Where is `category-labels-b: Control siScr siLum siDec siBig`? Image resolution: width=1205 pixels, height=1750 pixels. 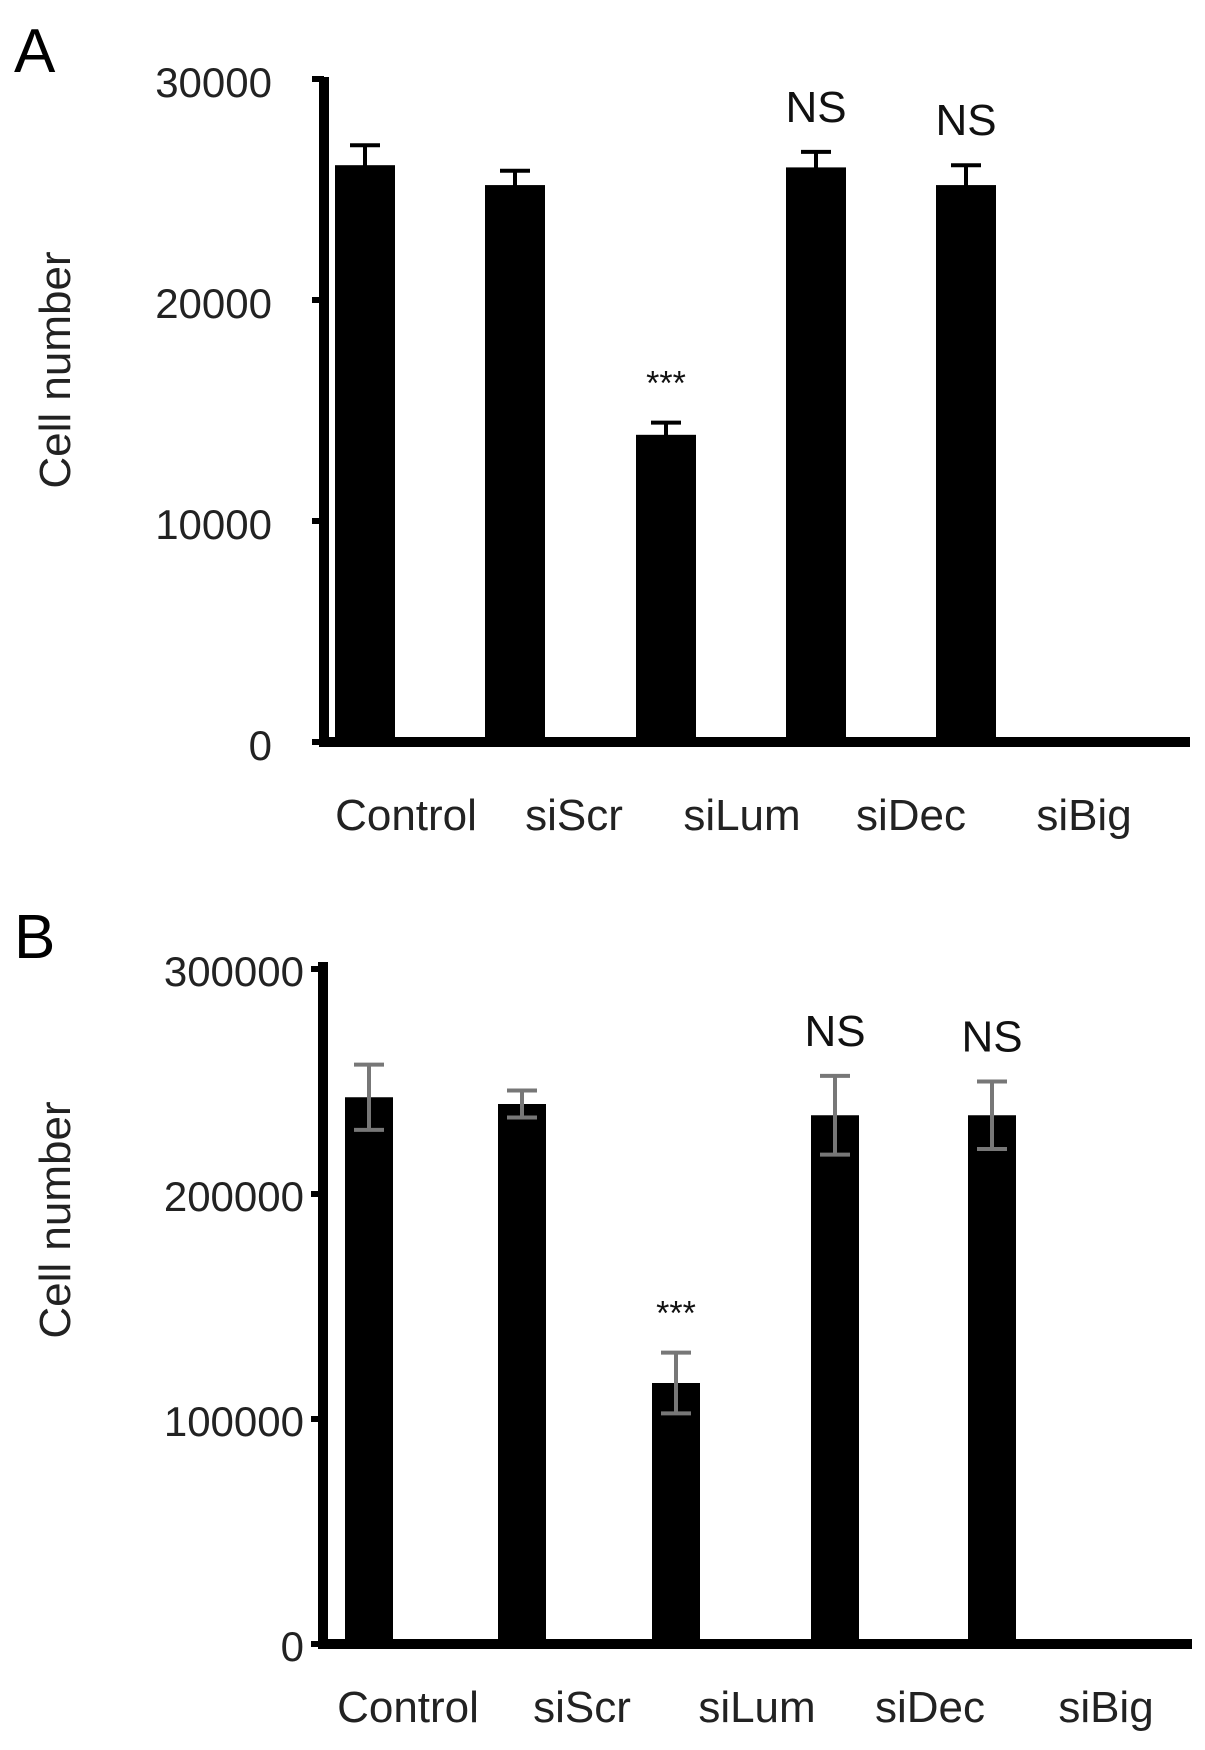
category-labels-b: Control siScr siLum siDec siBig is located at coordinates (745, 1707).